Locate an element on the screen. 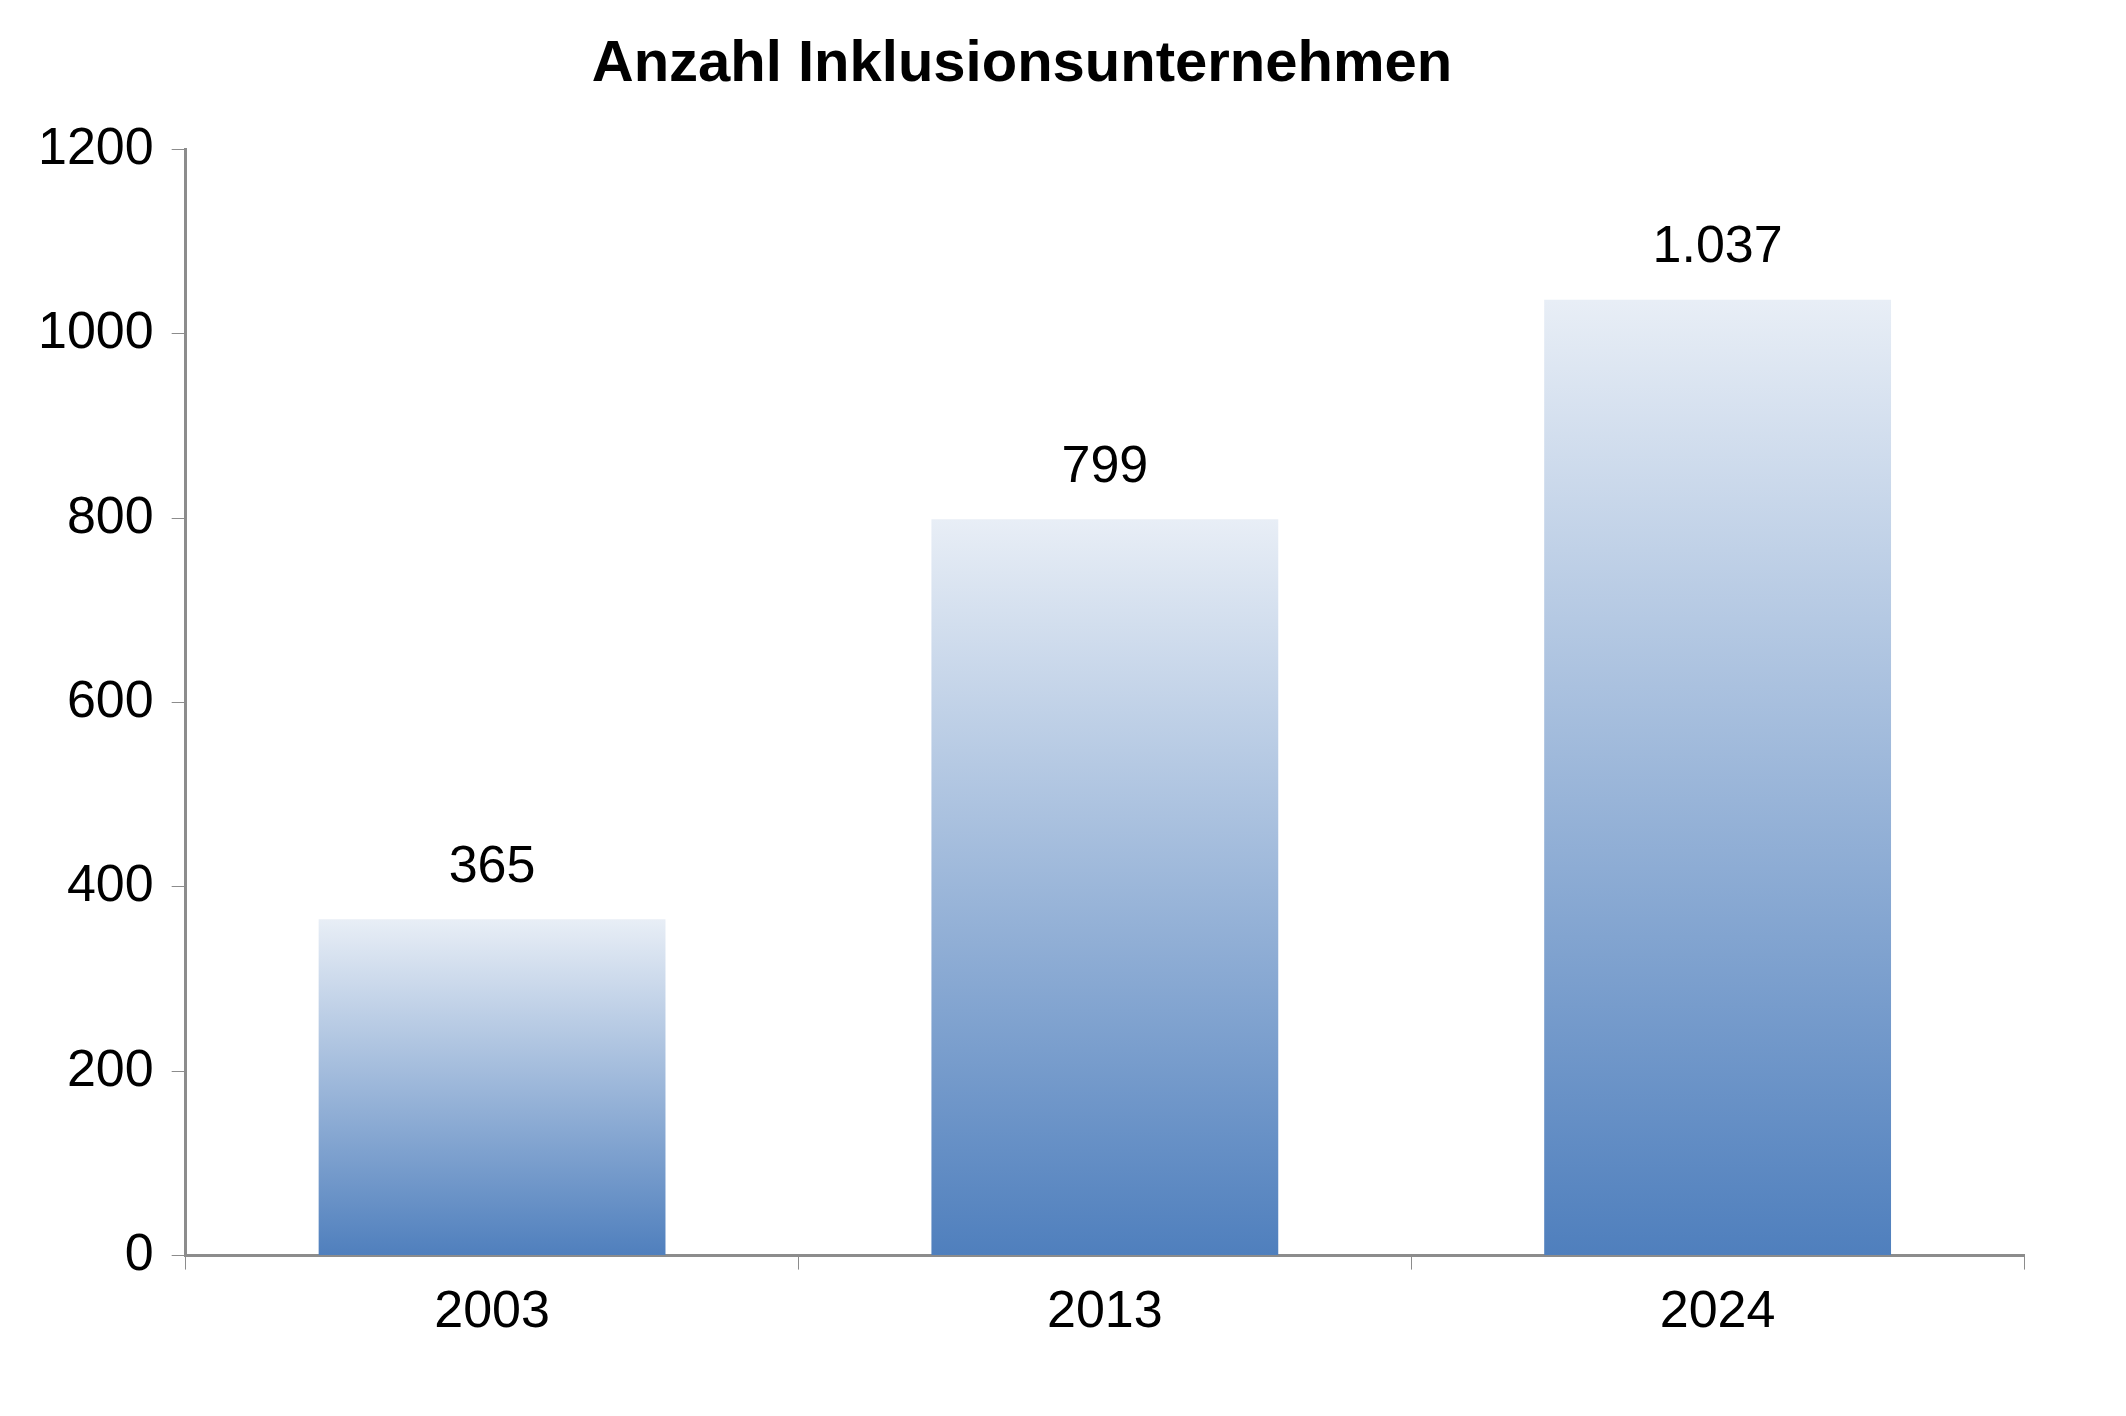  y-tick-label: 600 is located at coordinates (110, 698).